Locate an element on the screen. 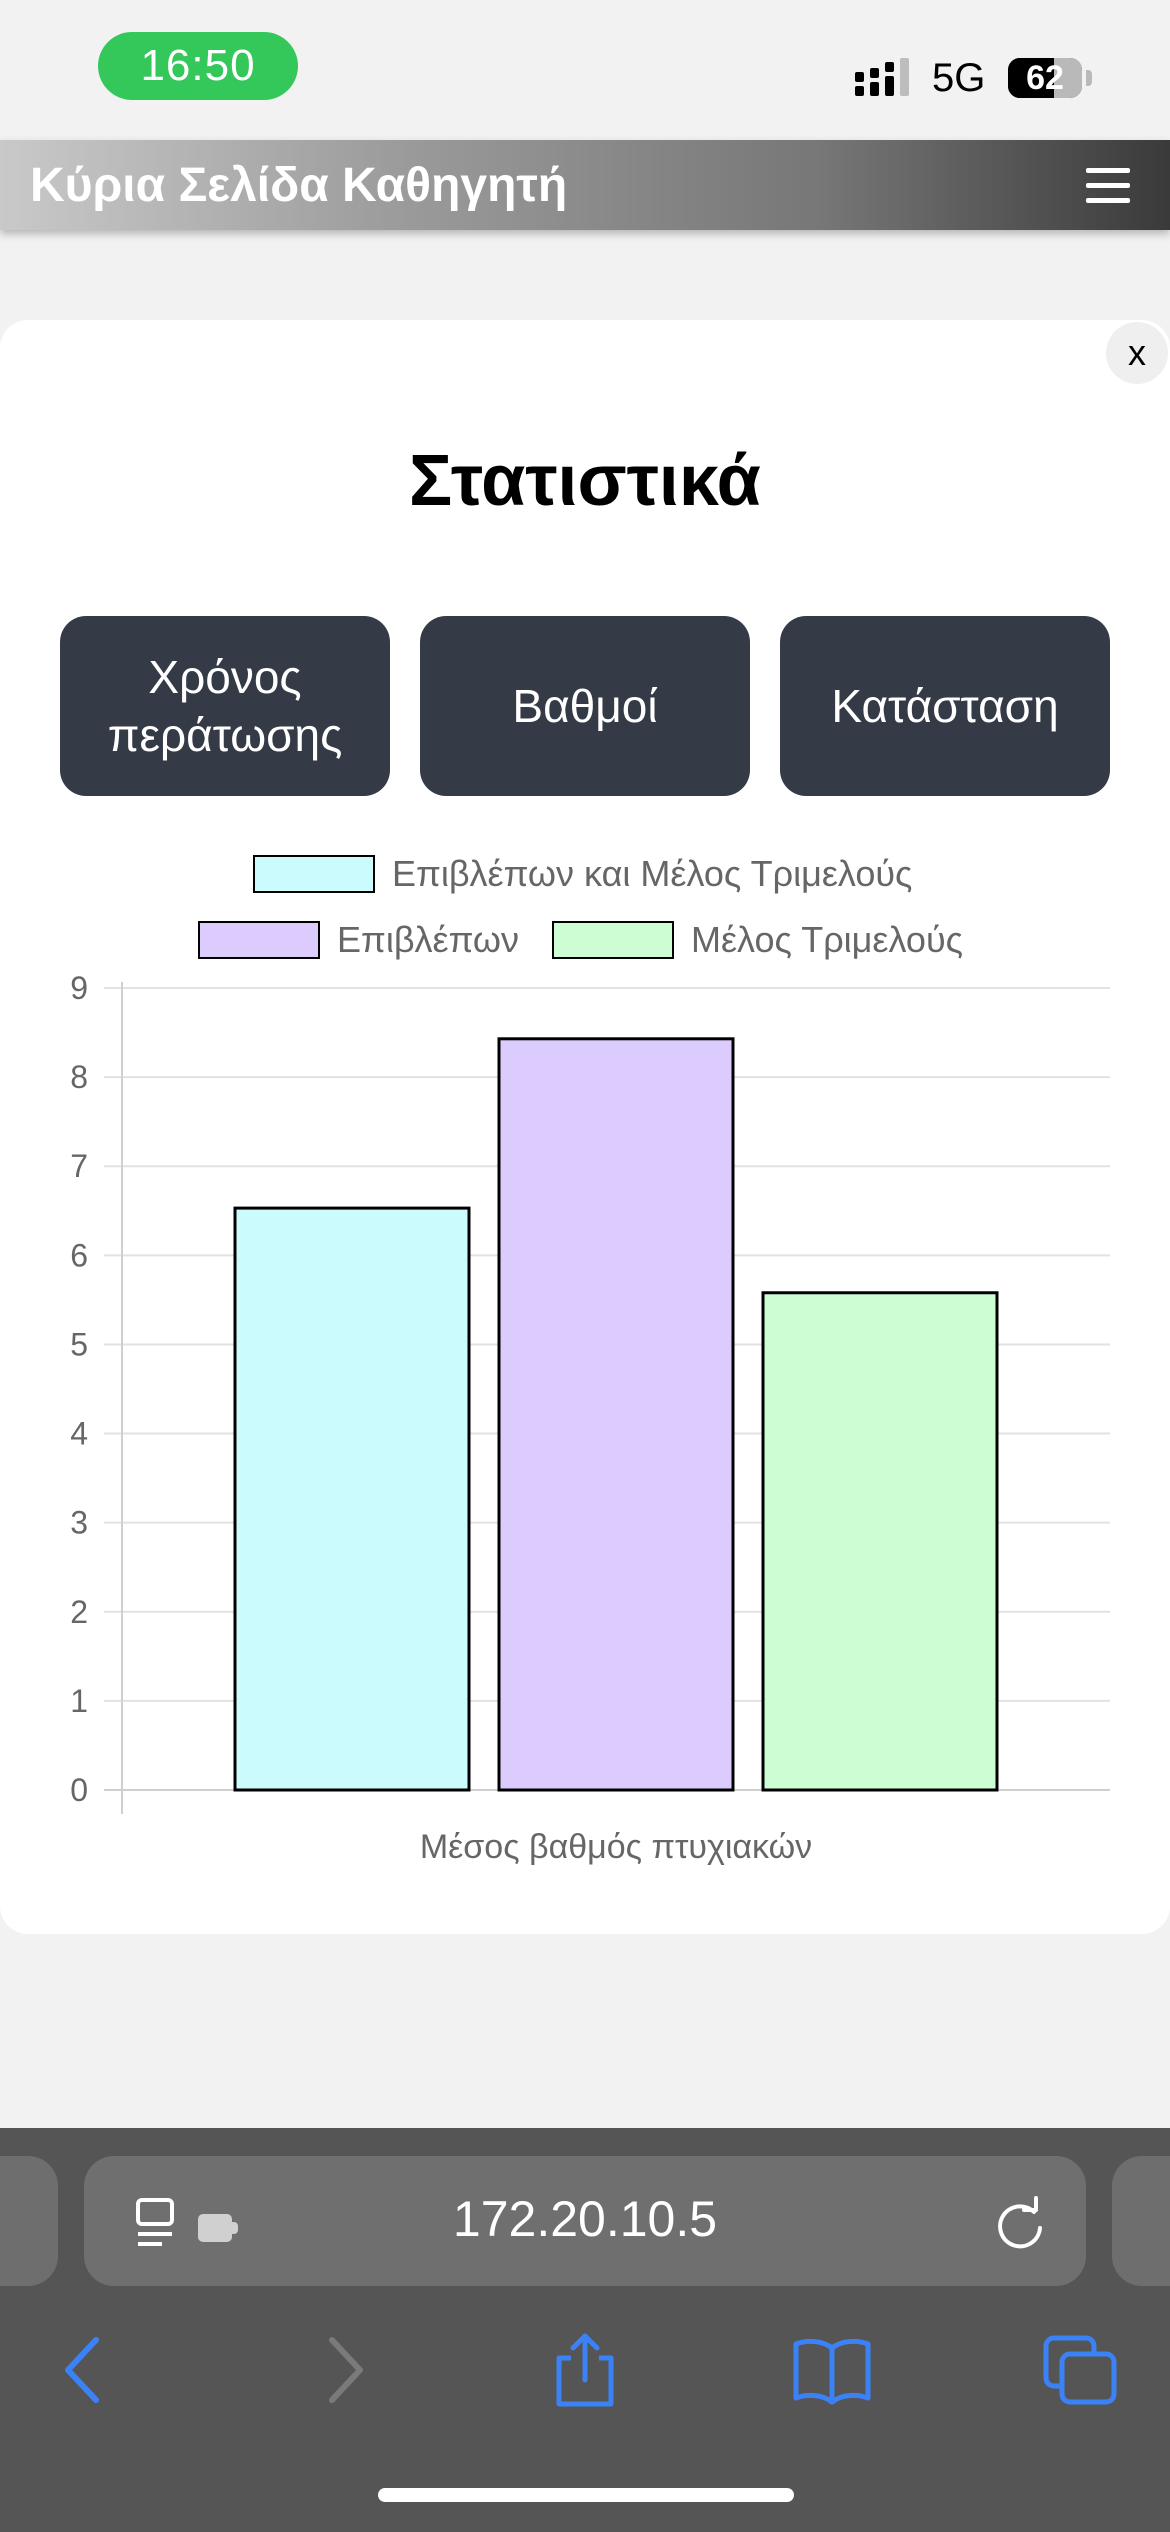  battery-fill is located at coordinates (1031, 78).